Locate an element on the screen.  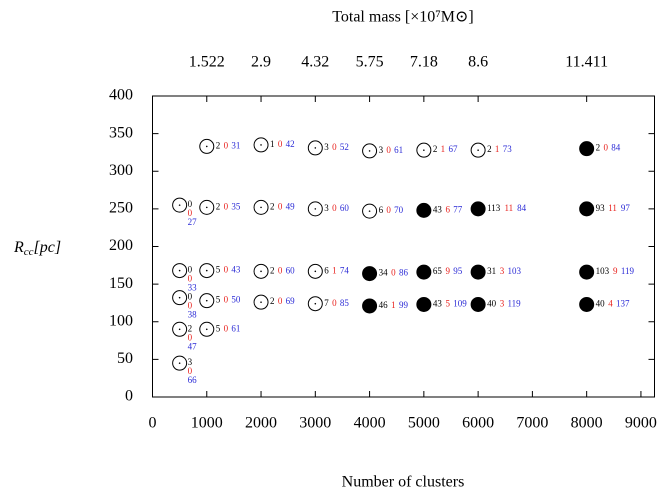
top-tick-label: 5.75 is located at coordinates (370, 62).